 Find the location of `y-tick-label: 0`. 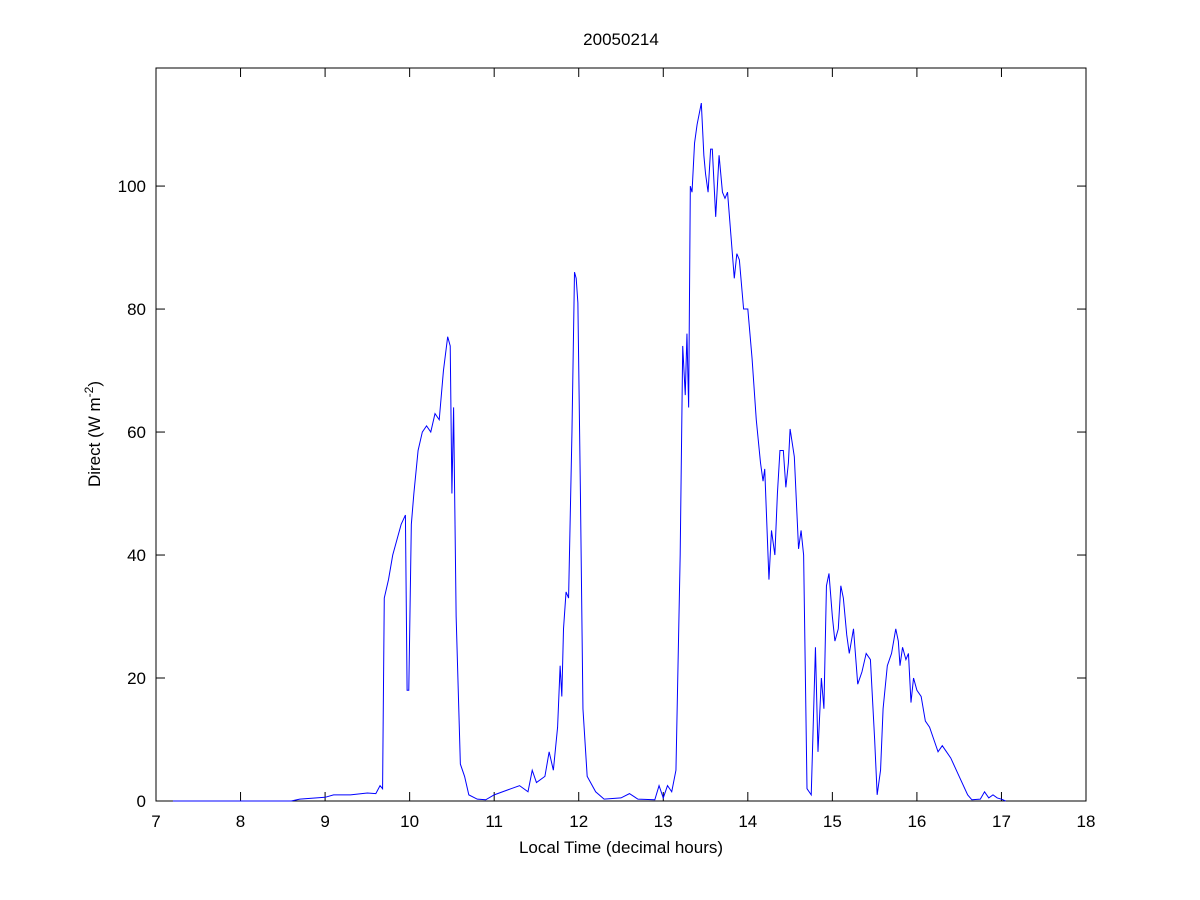

y-tick-label: 0 is located at coordinates (141, 801).